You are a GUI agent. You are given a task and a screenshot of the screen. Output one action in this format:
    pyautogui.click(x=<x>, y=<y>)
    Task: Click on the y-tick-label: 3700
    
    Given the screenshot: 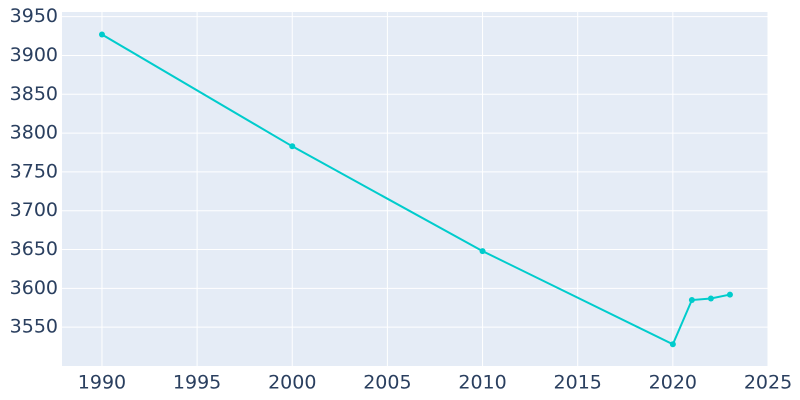 What is the action you would take?
    pyautogui.click(x=34, y=210)
    